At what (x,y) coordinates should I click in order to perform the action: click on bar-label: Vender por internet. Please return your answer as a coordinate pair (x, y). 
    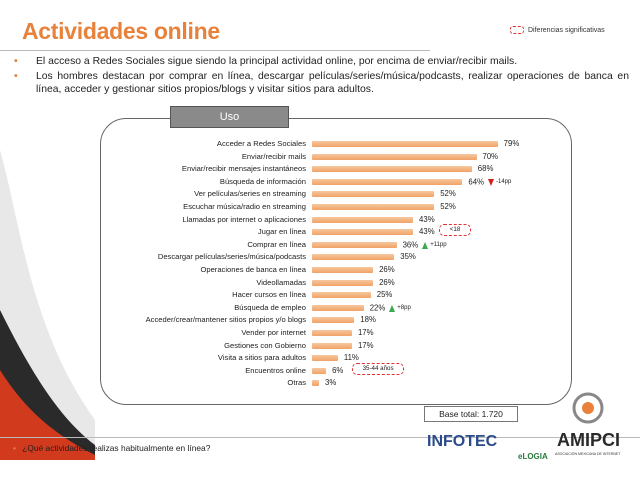
    Looking at the image, I should click on (273, 332).